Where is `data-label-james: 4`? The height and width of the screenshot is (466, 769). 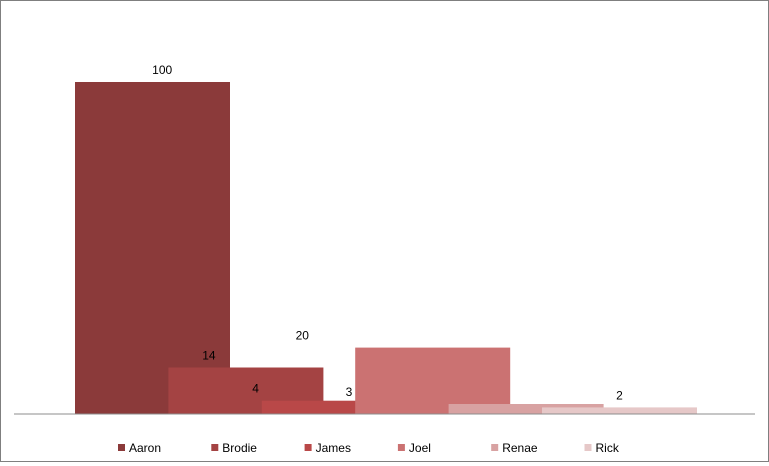 data-label-james: 4 is located at coordinates (255, 389).